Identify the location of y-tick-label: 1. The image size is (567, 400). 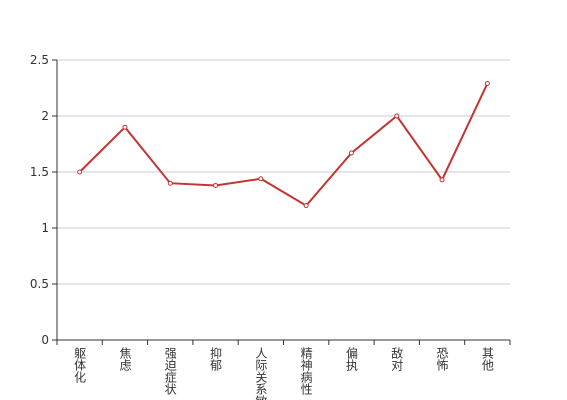
(45, 228).